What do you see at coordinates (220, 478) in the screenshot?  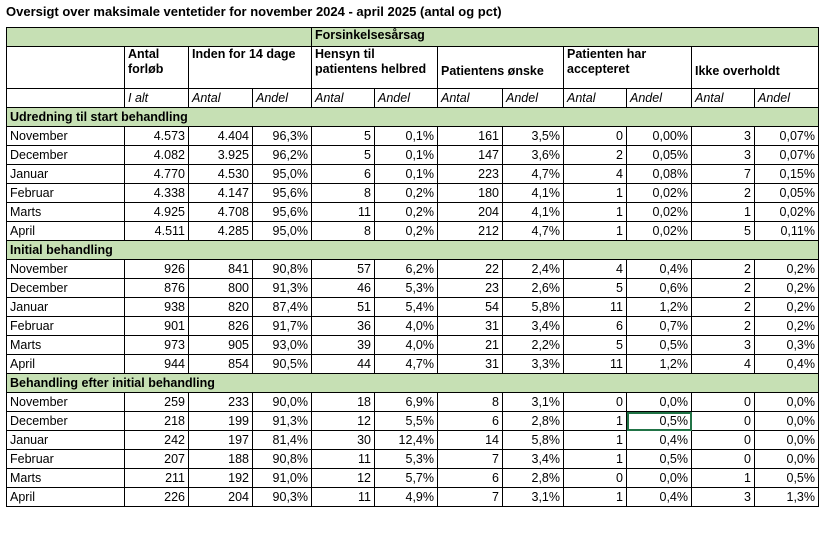 I see `data-cell: 192` at bounding box center [220, 478].